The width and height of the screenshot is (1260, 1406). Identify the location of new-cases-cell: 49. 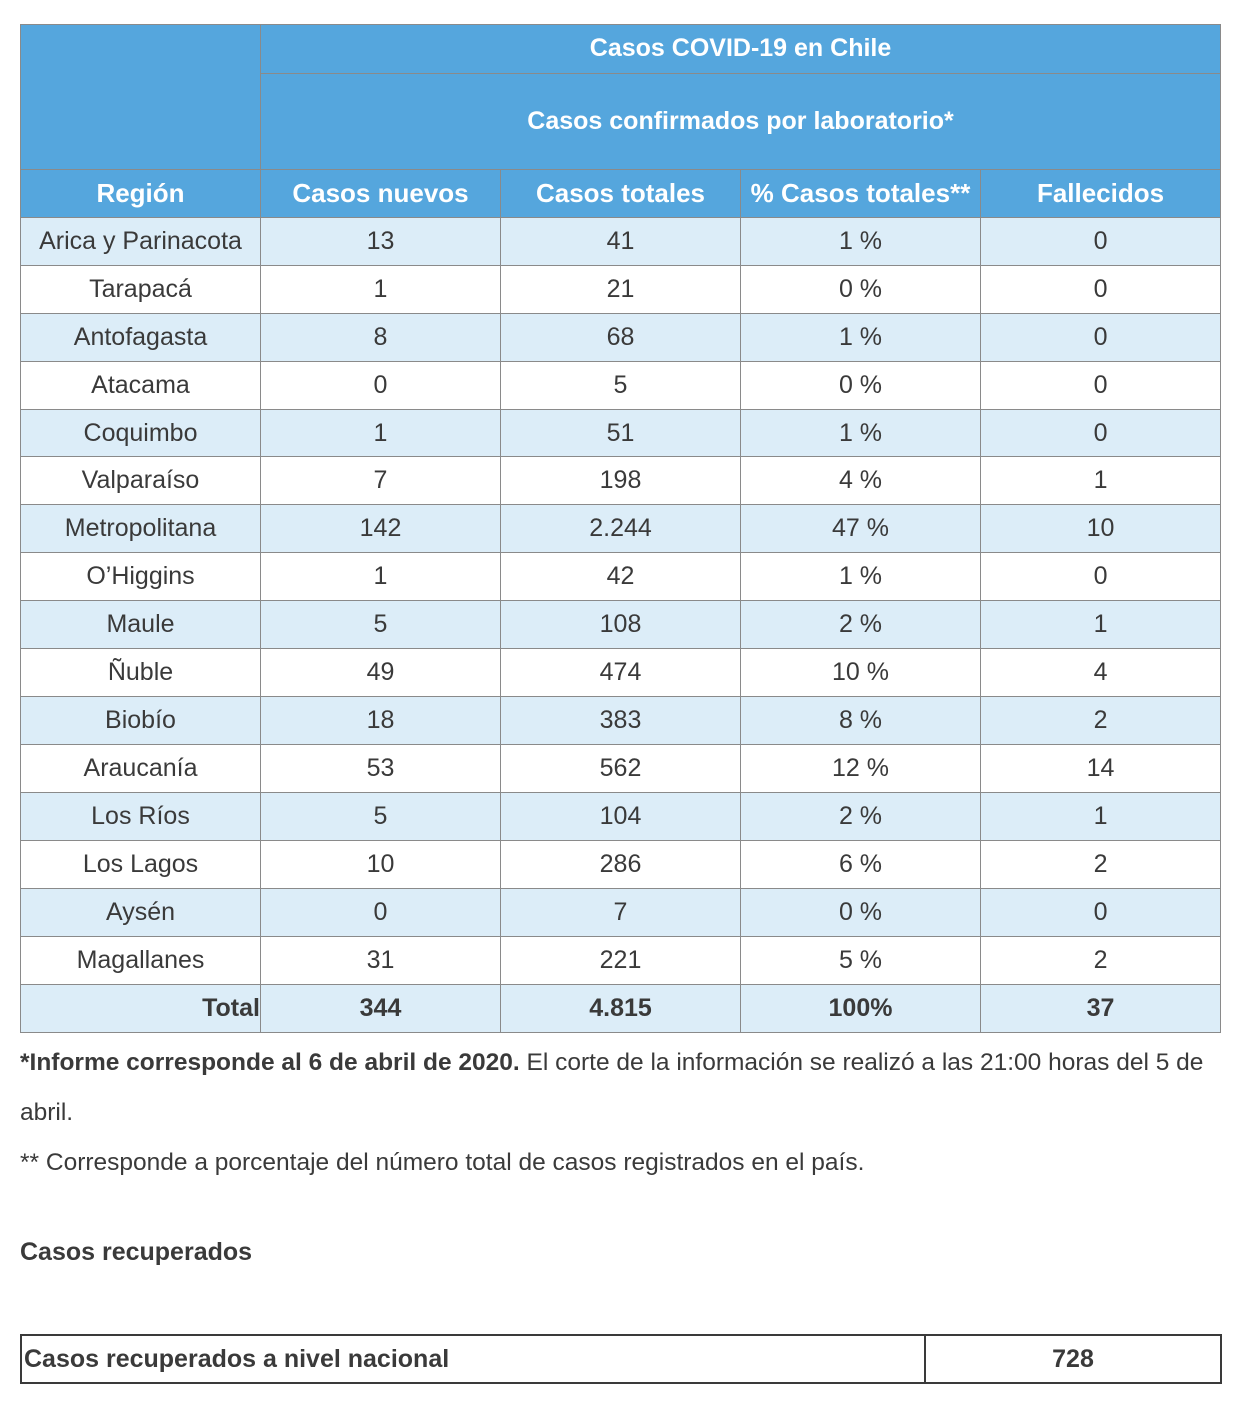
(380, 673).